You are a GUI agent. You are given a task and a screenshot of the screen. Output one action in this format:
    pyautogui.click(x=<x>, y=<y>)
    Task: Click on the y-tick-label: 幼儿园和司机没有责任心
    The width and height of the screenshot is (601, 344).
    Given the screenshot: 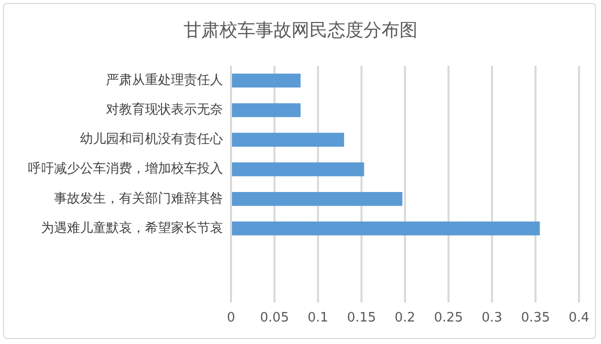 What is the action you would take?
    pyautogui.click(x=151, y=139)
    